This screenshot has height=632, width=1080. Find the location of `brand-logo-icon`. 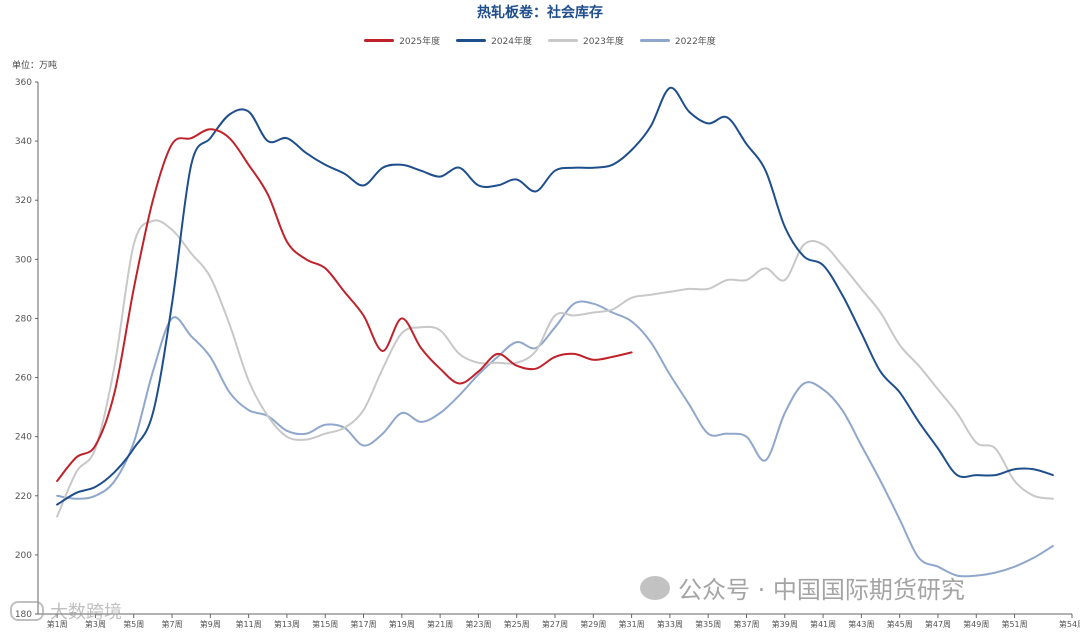

brand-logo-icon is located at coordinates (27, 611).